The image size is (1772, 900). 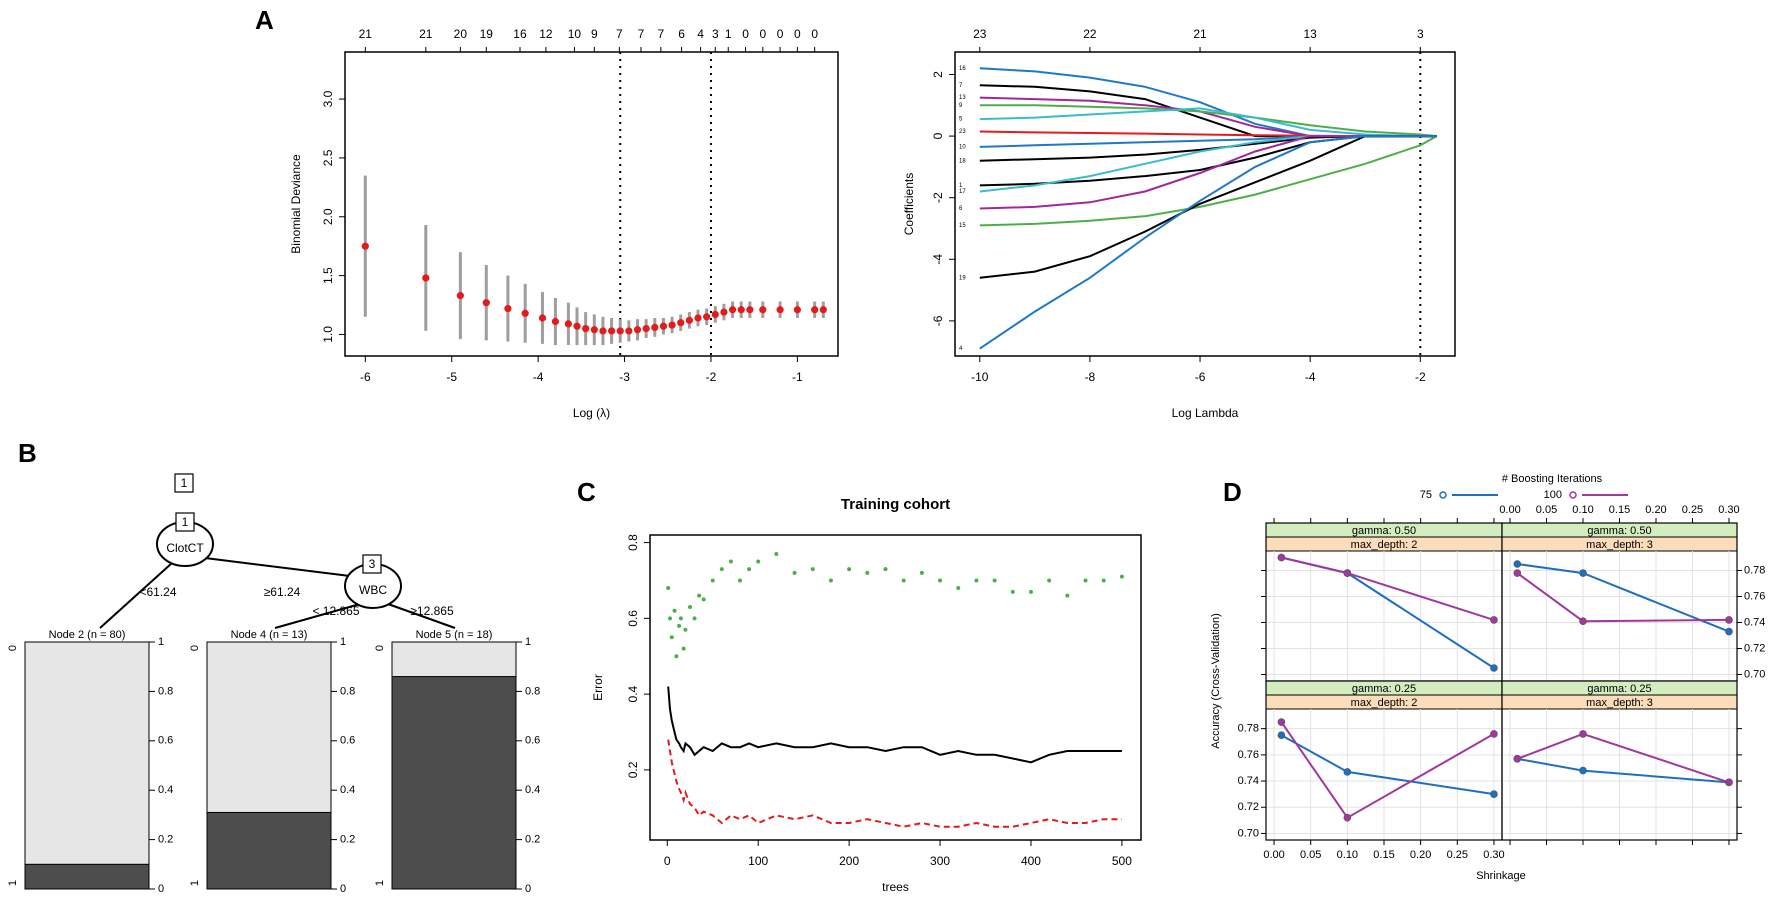 What do you see at coordinates (532, 741) in the screenshot?
I see `leaf-tick-label: 0.6` at bounding box center [532, 741].